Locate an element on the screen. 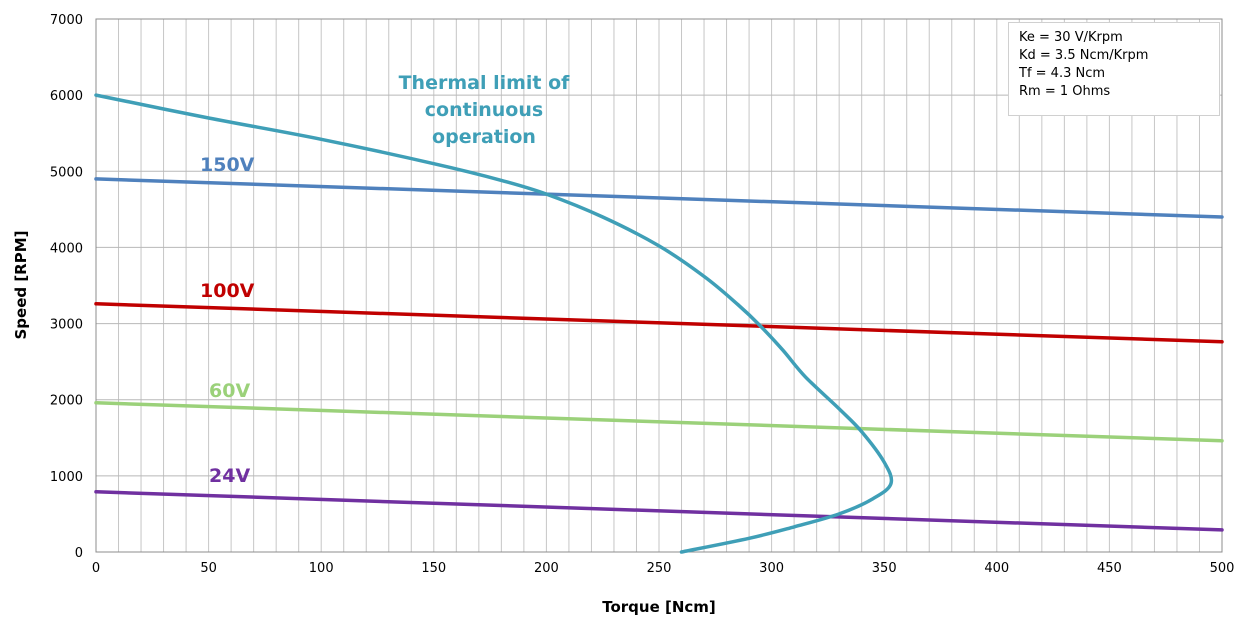 This screenshot has width=1249, height=620. param-rm: Rm = 1 Ohms is located at coordinates (1065, 91).